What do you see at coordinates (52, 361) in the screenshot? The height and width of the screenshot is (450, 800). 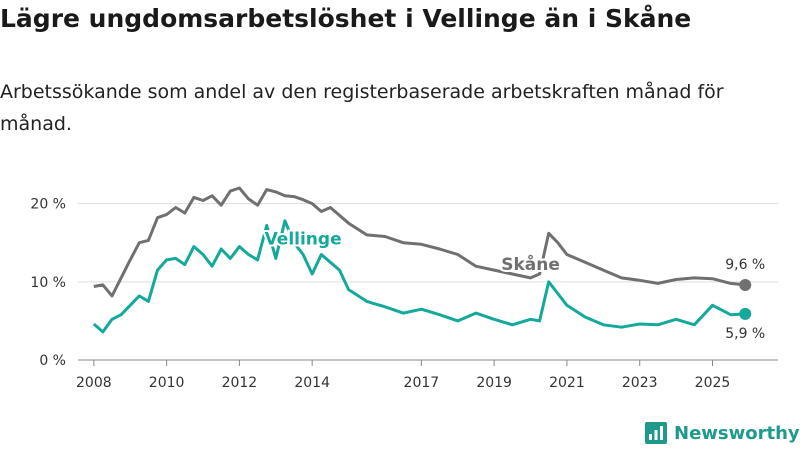 I see `y-tick-label: 0 %` at bounding box center [52, 361].